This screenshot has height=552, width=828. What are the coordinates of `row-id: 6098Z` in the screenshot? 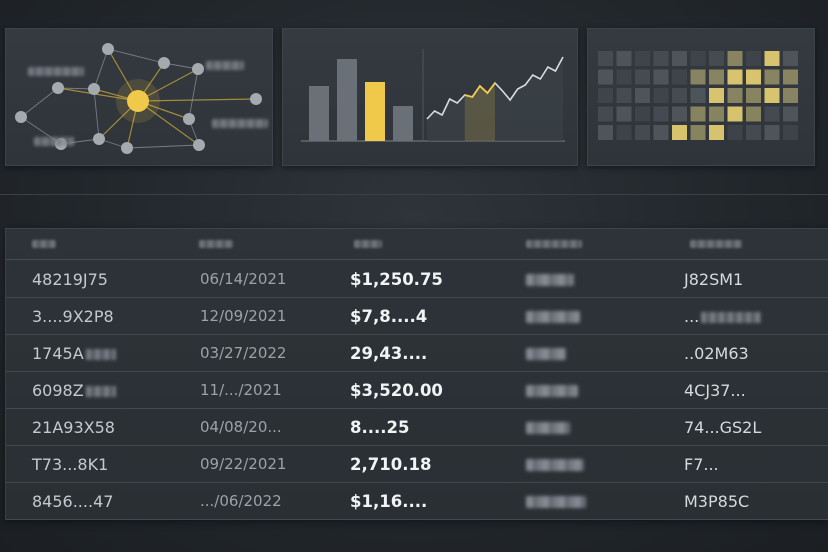 It's located at (74, 390).